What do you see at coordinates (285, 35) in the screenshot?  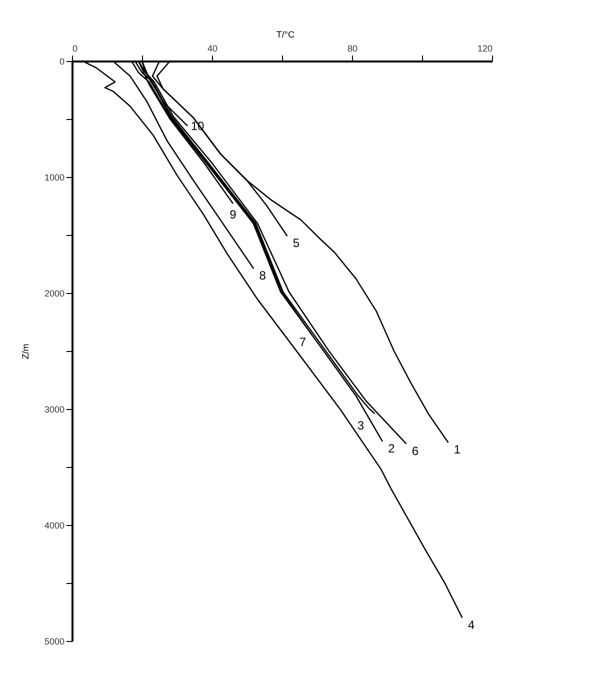 I see `x-axis-title: T/°C` at bounding box center [285, 35].